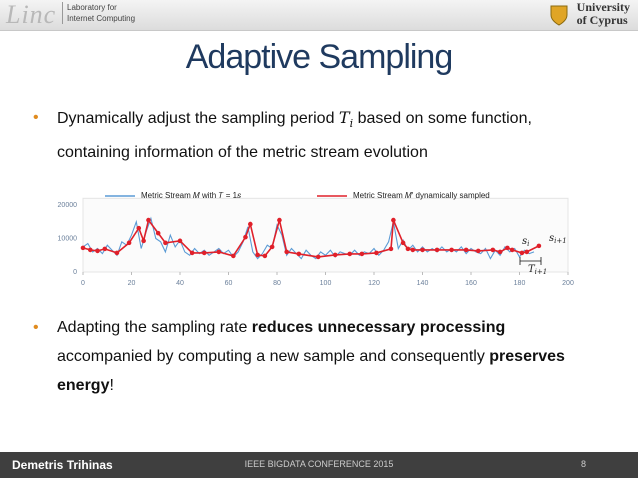  What do you see at coordinates (311, 371) in the screenshot?
I see `bullet-text: preserves energy` at bounding box center [311, 371].